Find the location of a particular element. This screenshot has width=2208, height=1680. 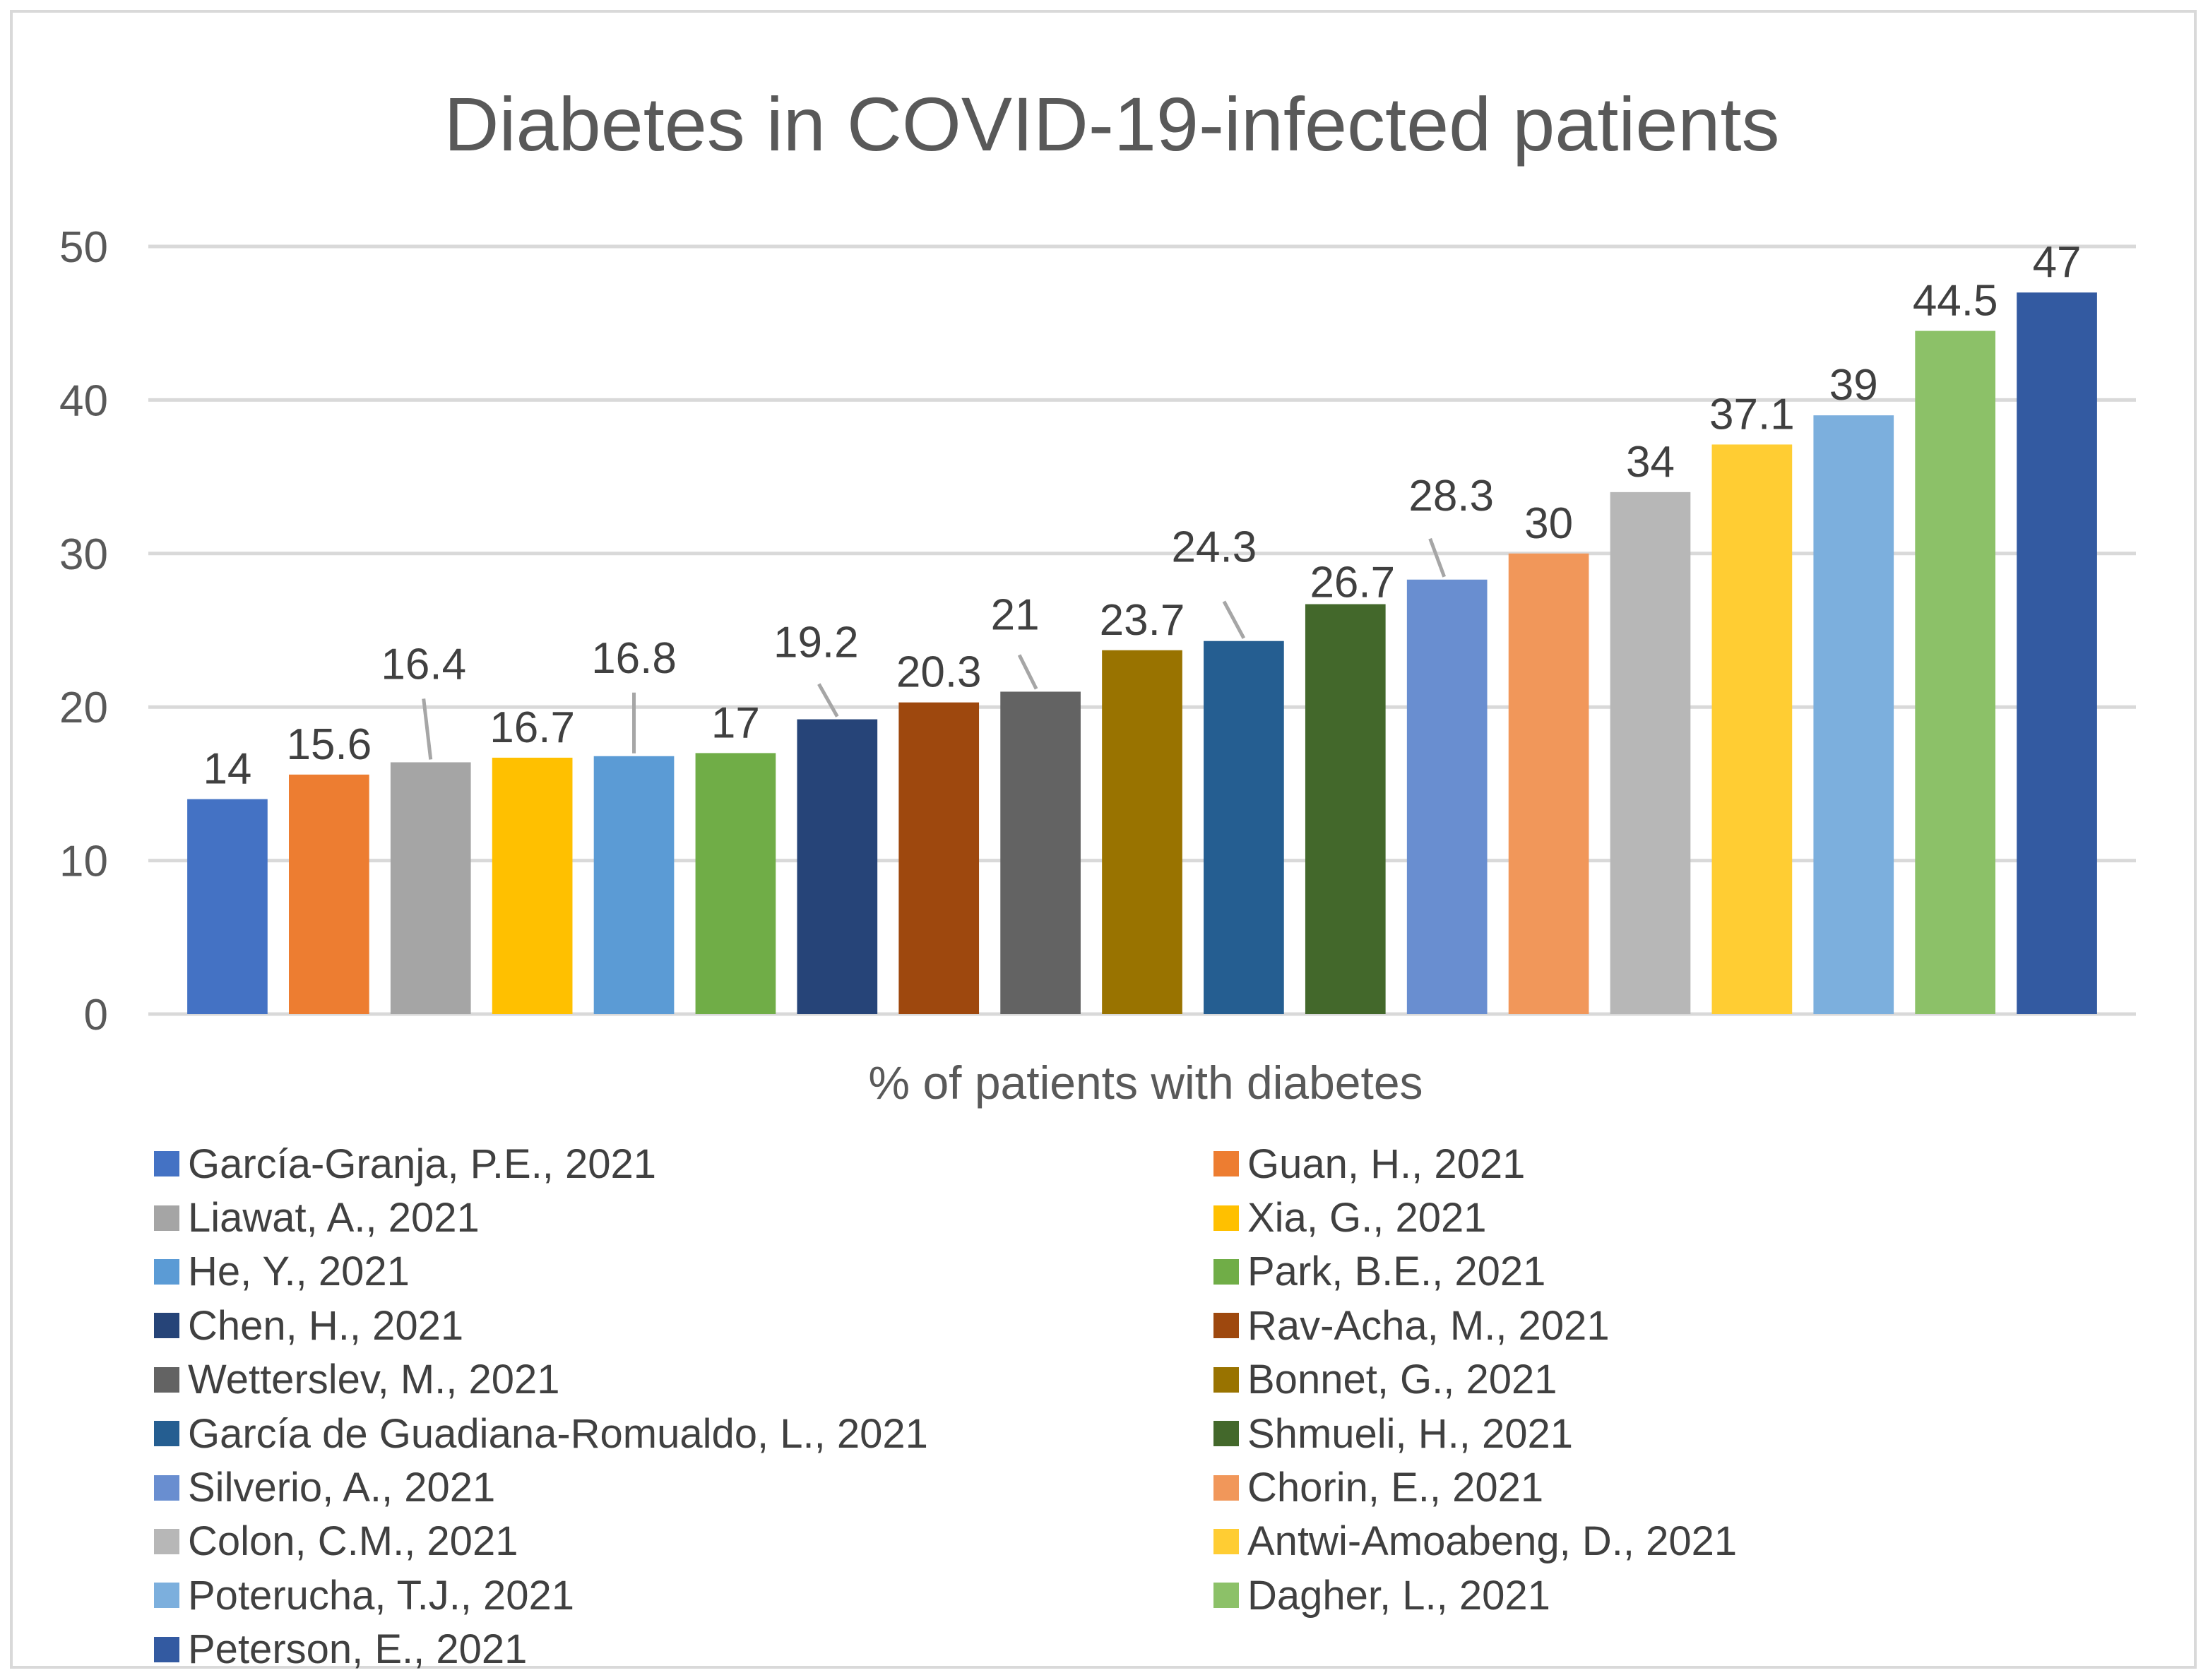

legend-label: Dagher, L., 2021 is located at coordinates (1398, 1595).